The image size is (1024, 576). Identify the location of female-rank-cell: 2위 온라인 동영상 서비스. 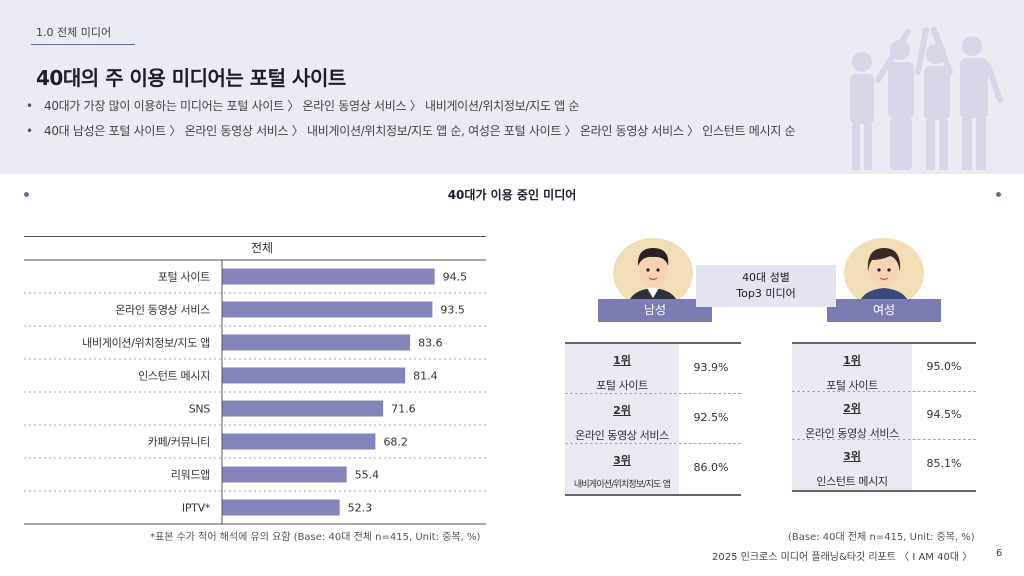
(852, 416).